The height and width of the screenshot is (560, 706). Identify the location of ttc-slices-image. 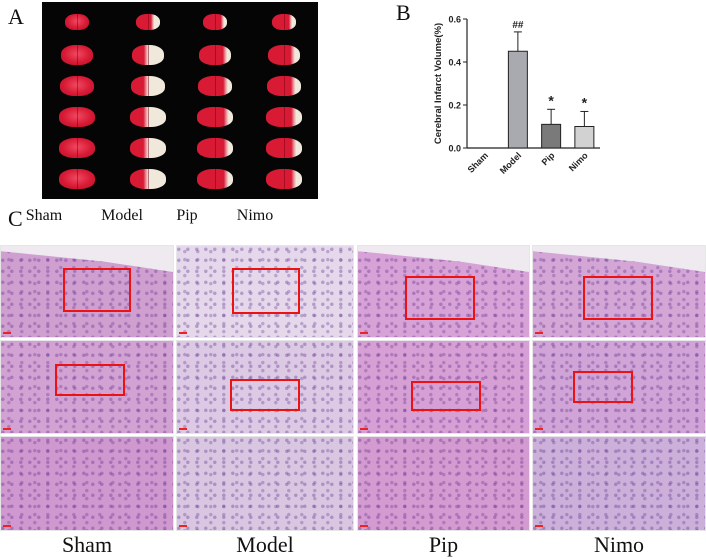
(180, 100).